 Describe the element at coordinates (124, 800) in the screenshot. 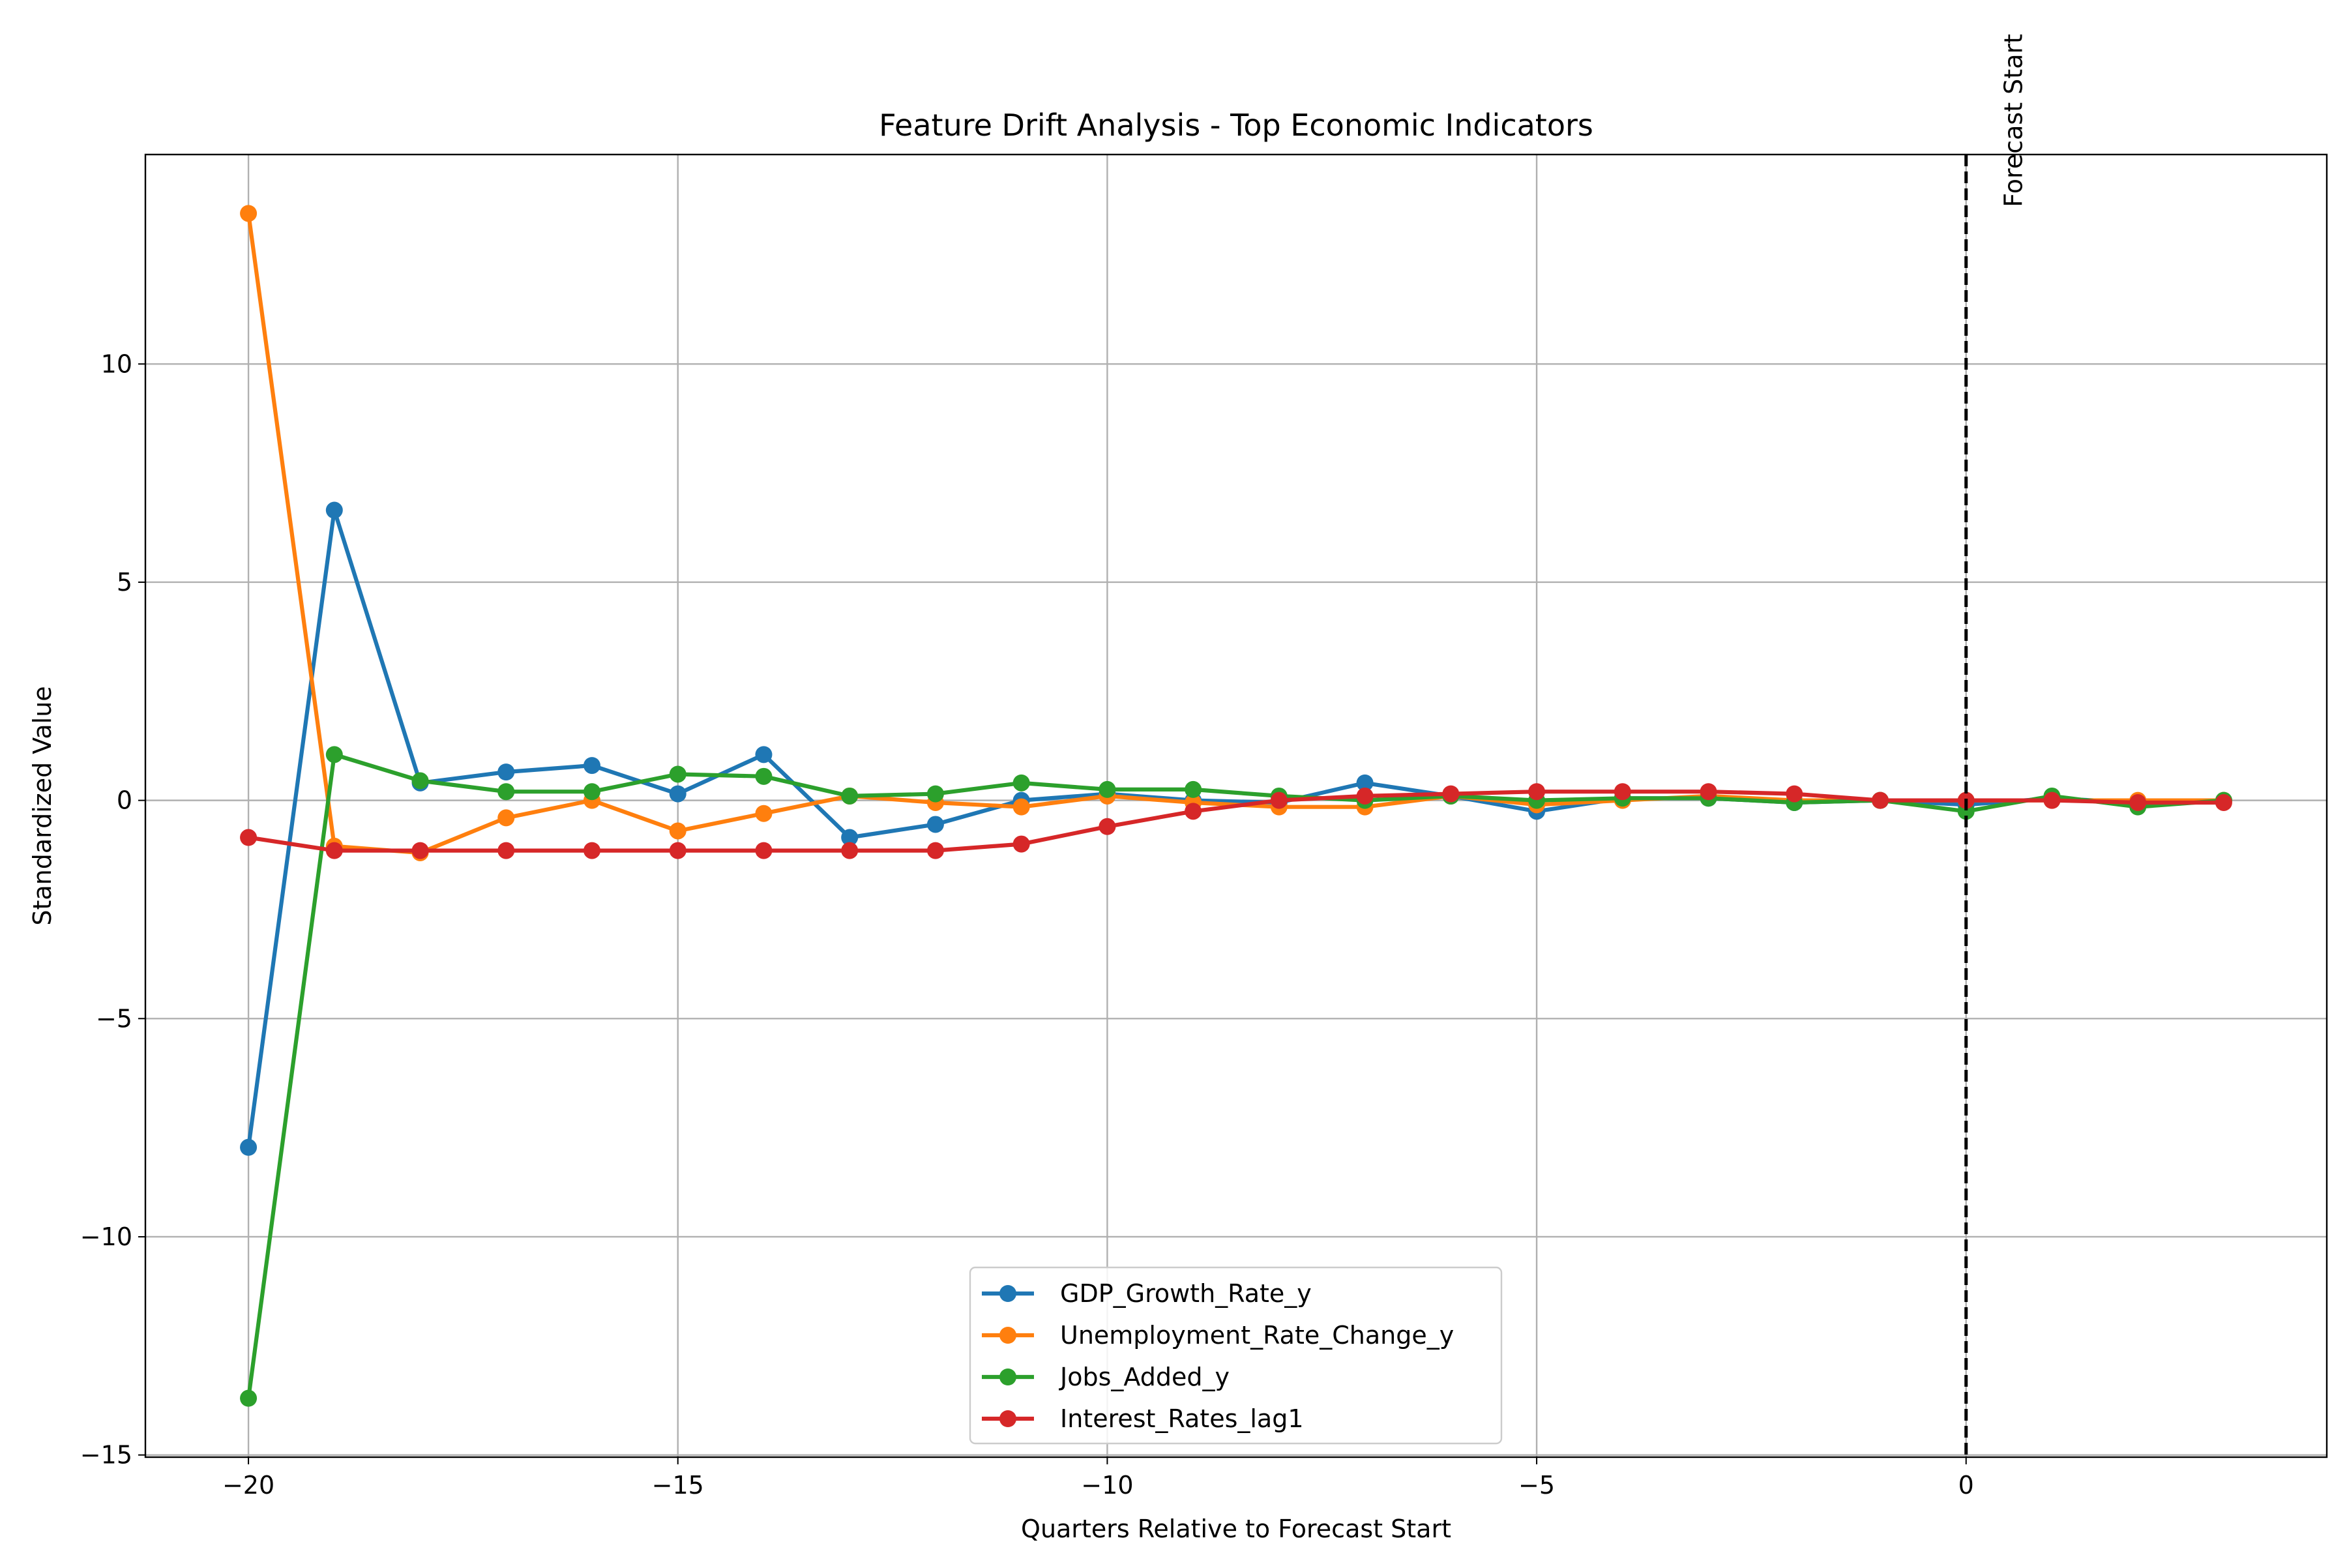

I see `y-tick-label: 0` at that location.